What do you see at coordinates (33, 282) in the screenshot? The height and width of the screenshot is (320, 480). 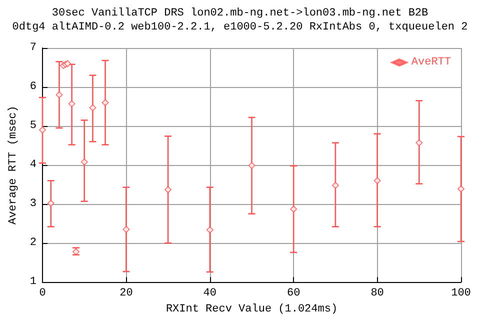 I see `y-tick-label: 1` at bounding box center [33, 282].